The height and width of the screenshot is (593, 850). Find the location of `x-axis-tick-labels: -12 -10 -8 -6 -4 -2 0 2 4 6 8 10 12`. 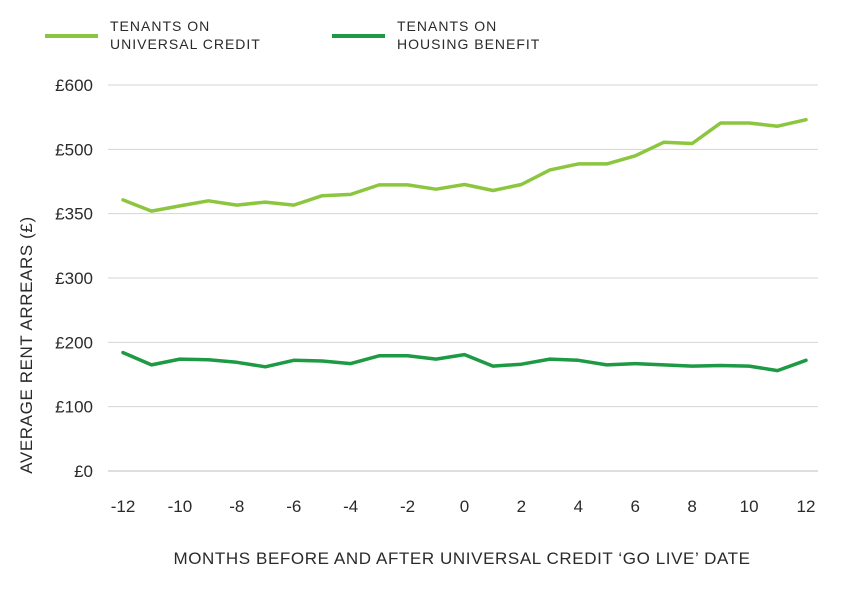

x-axis-tick-labels: -12 -10 -8 -6 -4 -2 0 2 4 6 8 10 12 is located at coordinates (463, 506).